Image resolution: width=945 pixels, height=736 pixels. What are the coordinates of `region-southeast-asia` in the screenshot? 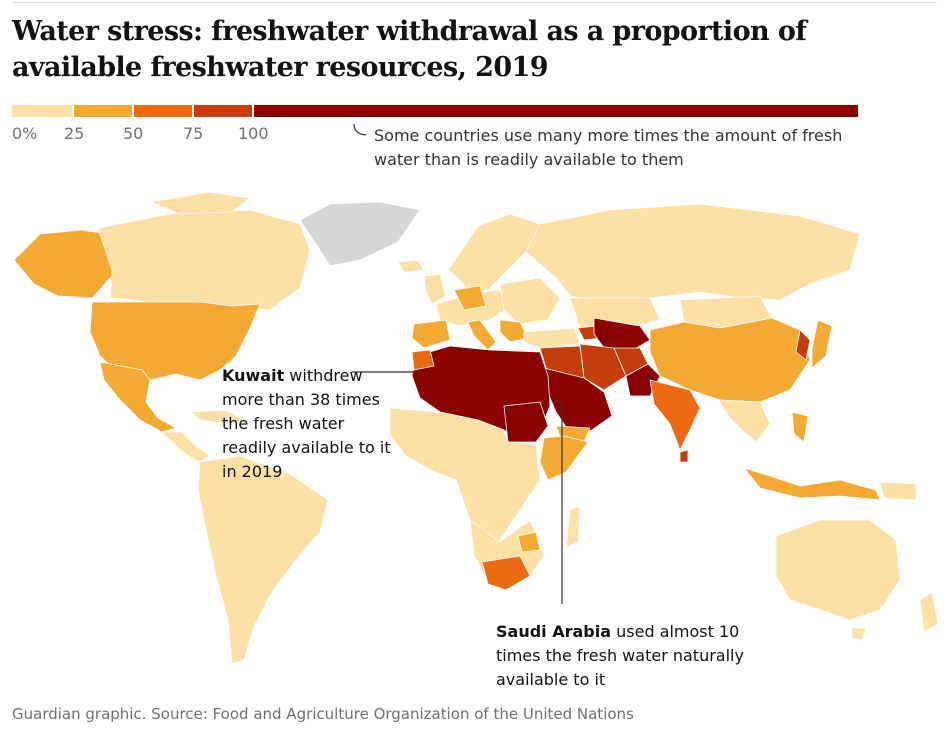 It's located at (744, 421).